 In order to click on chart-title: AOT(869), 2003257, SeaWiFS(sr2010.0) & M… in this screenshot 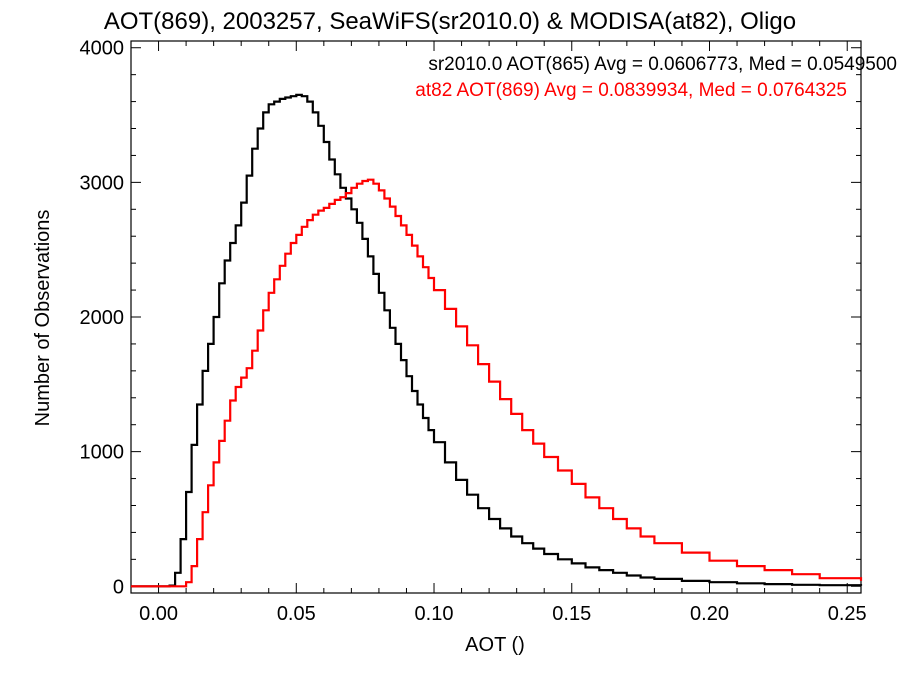, I will do `click(450, 21)`.